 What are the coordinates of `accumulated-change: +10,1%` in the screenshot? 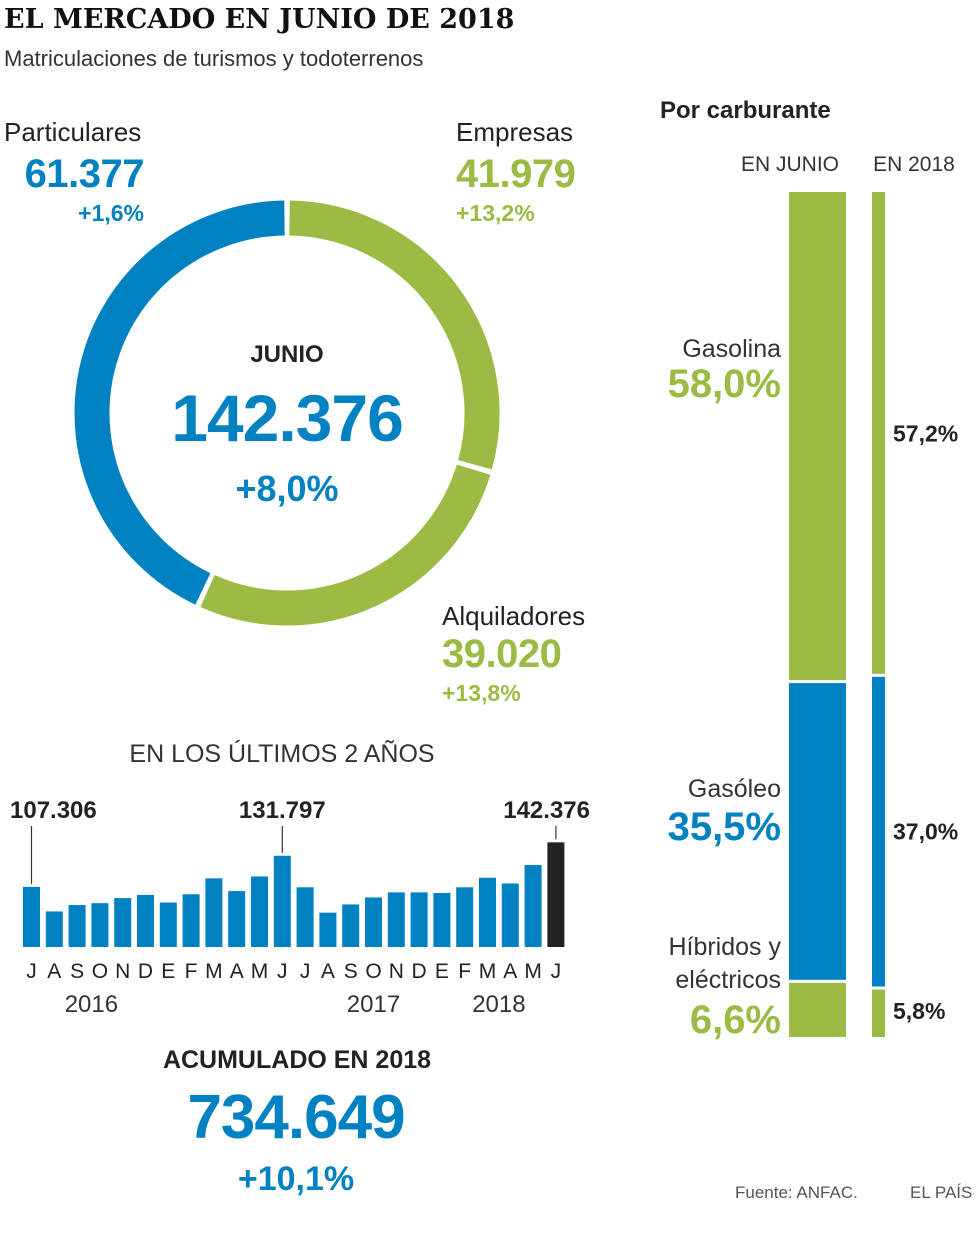 It's located at (296, 1179).